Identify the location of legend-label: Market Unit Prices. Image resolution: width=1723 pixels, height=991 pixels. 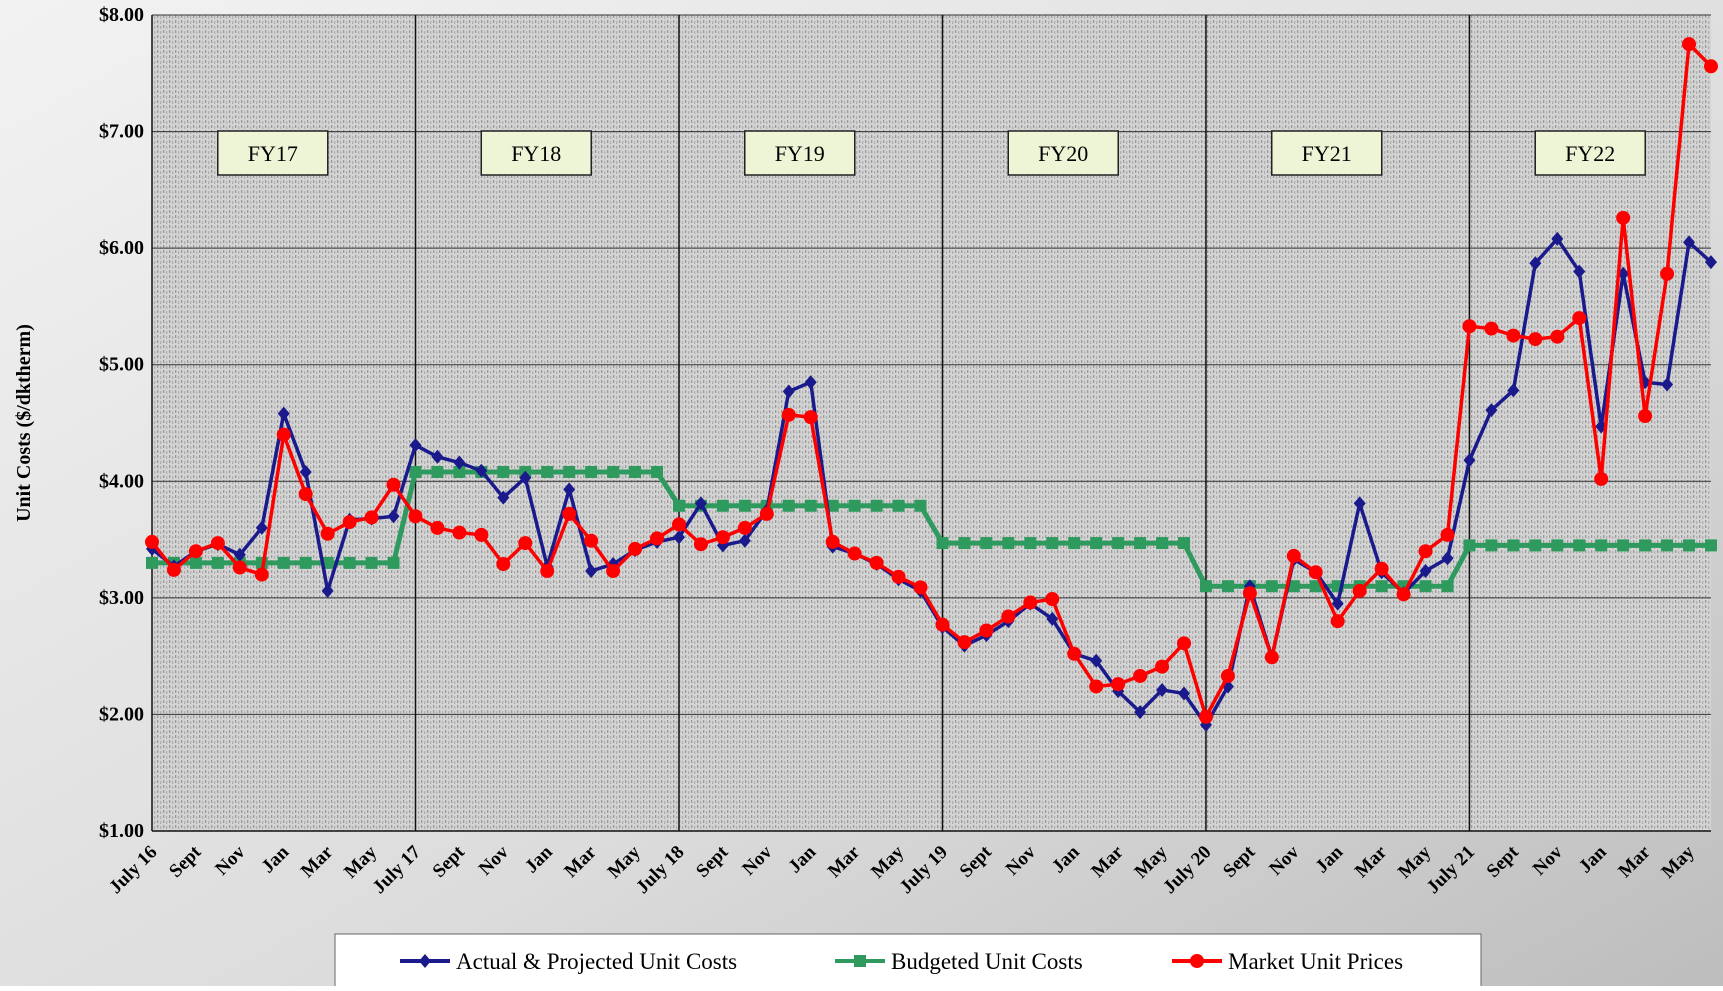
(1315, 961).